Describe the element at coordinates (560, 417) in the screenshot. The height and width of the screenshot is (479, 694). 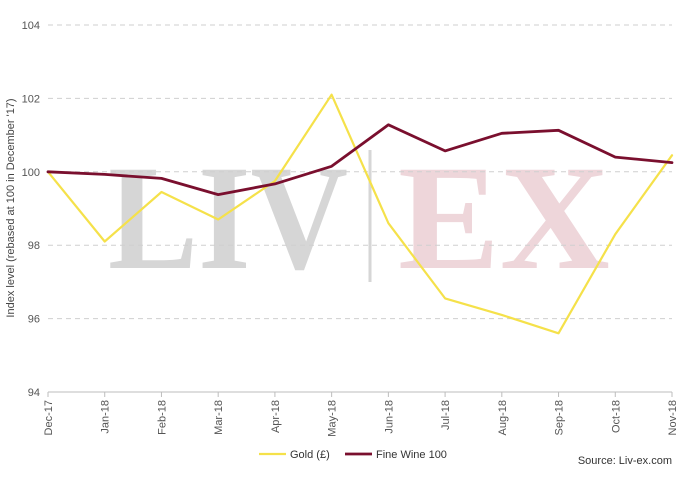
I see `x-tick-label: Sep-18` at that location.